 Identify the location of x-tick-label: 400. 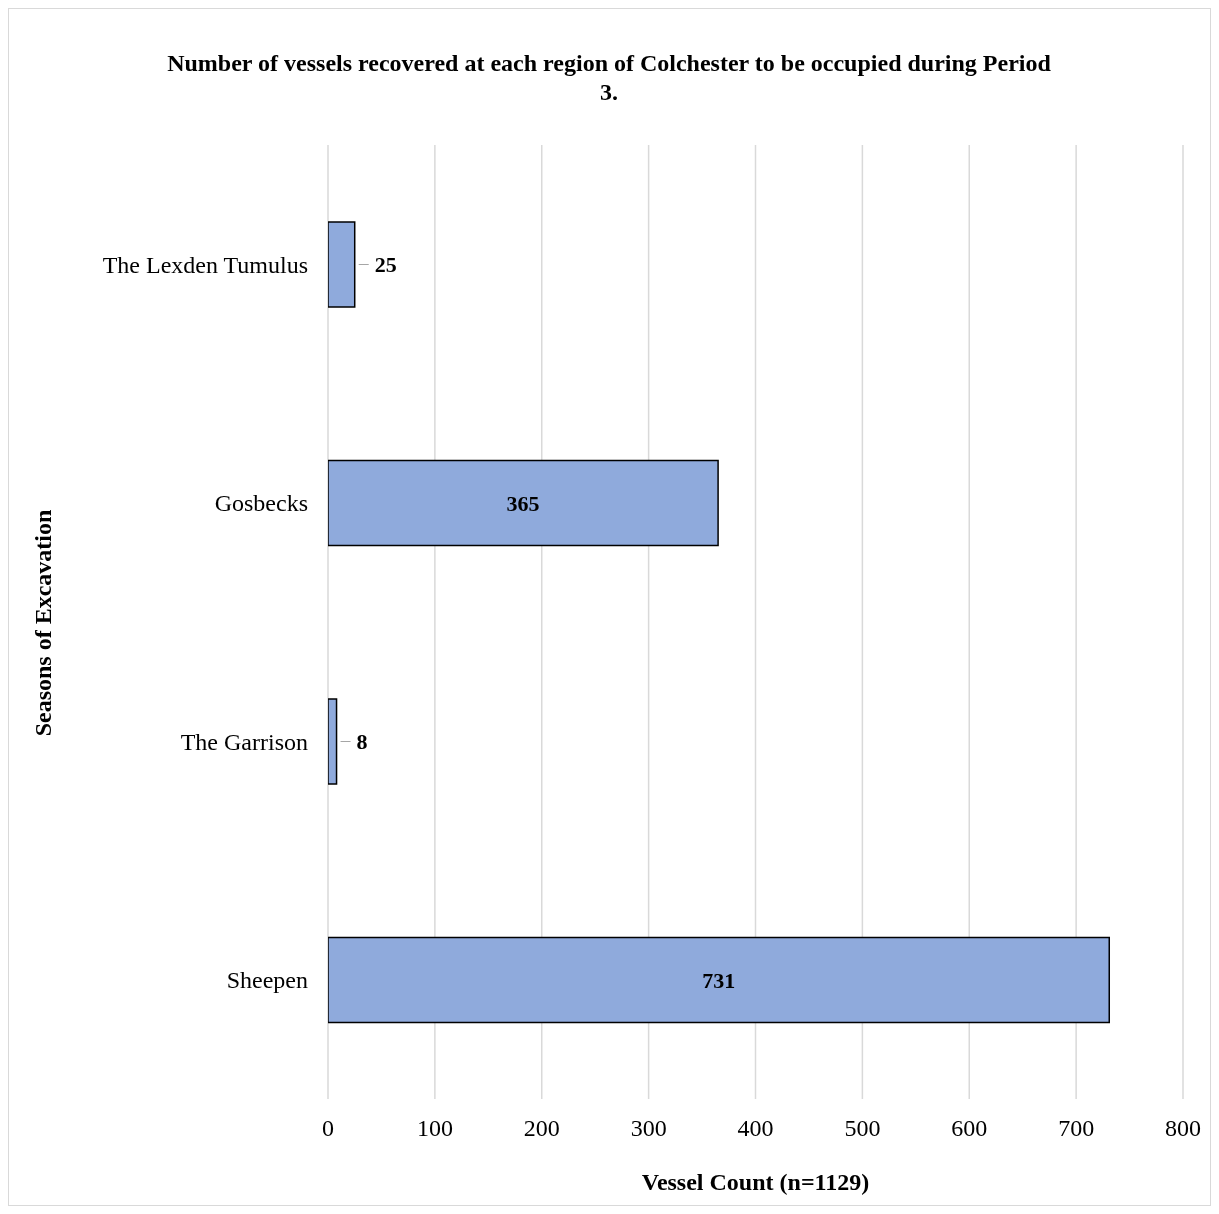
(755, 1128).